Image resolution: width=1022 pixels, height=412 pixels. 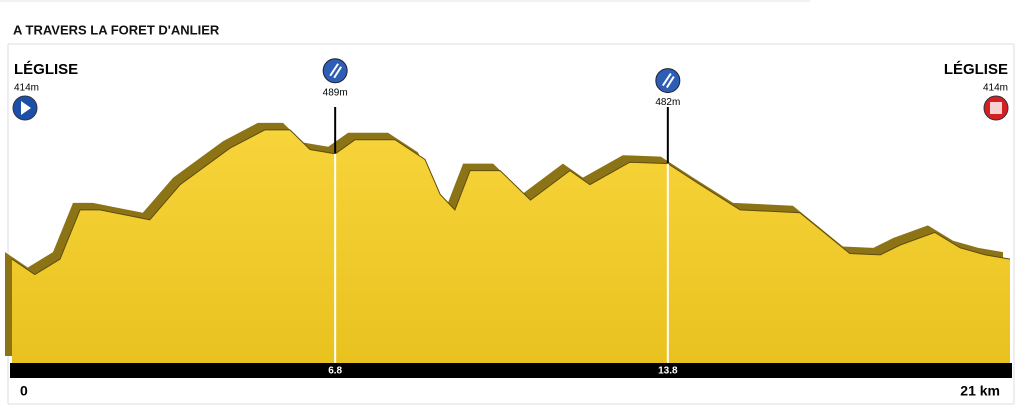 I want to click on play-glyph, so click(x=26, y=108).